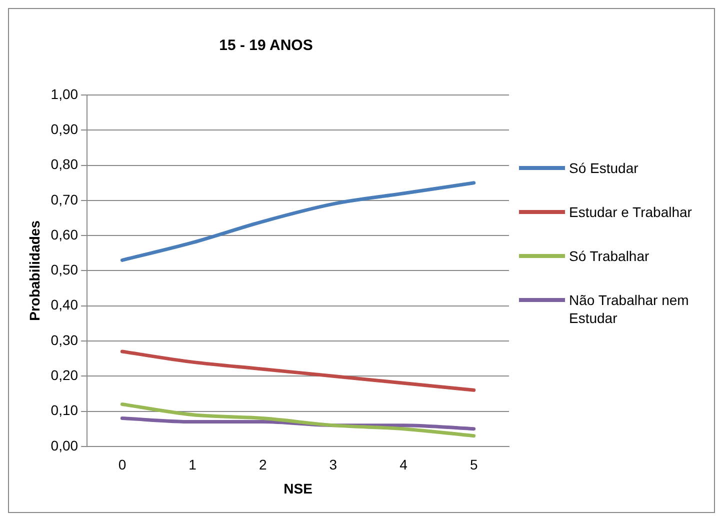 The image size is (725, 523). Describe the element at coordinates (64, 304) in the screenshot. I see `y-tick-label: 0,40` at that location.